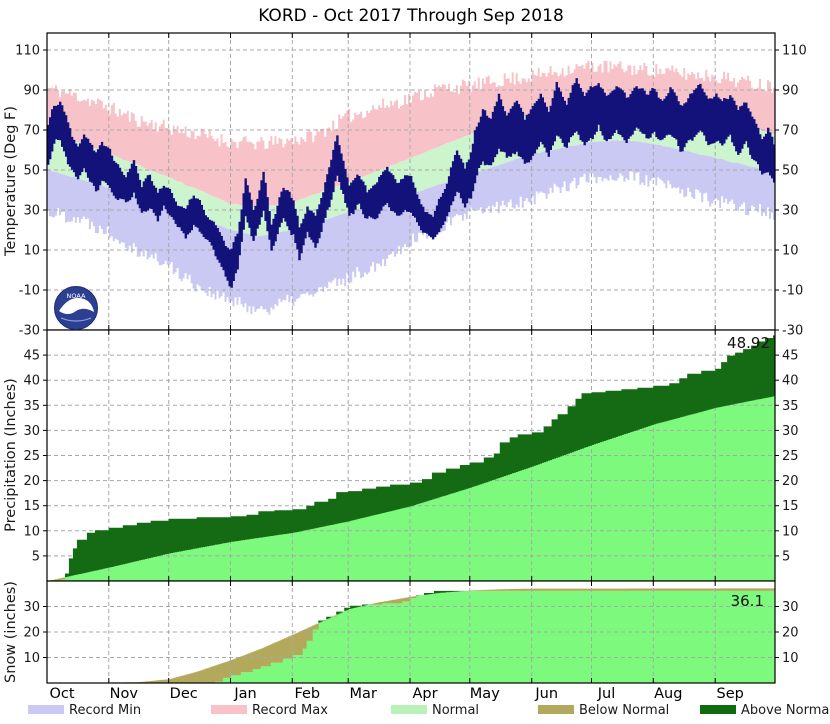  I want to click on noaa-seagull-icon, so click(76, 305).